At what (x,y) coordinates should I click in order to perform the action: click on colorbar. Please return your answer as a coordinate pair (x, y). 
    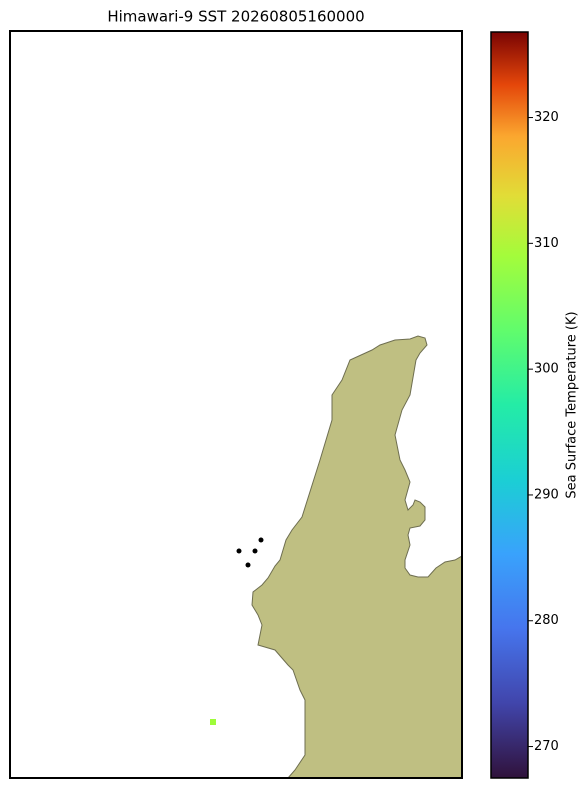
    Looking at the image, I should click on (509, 405).